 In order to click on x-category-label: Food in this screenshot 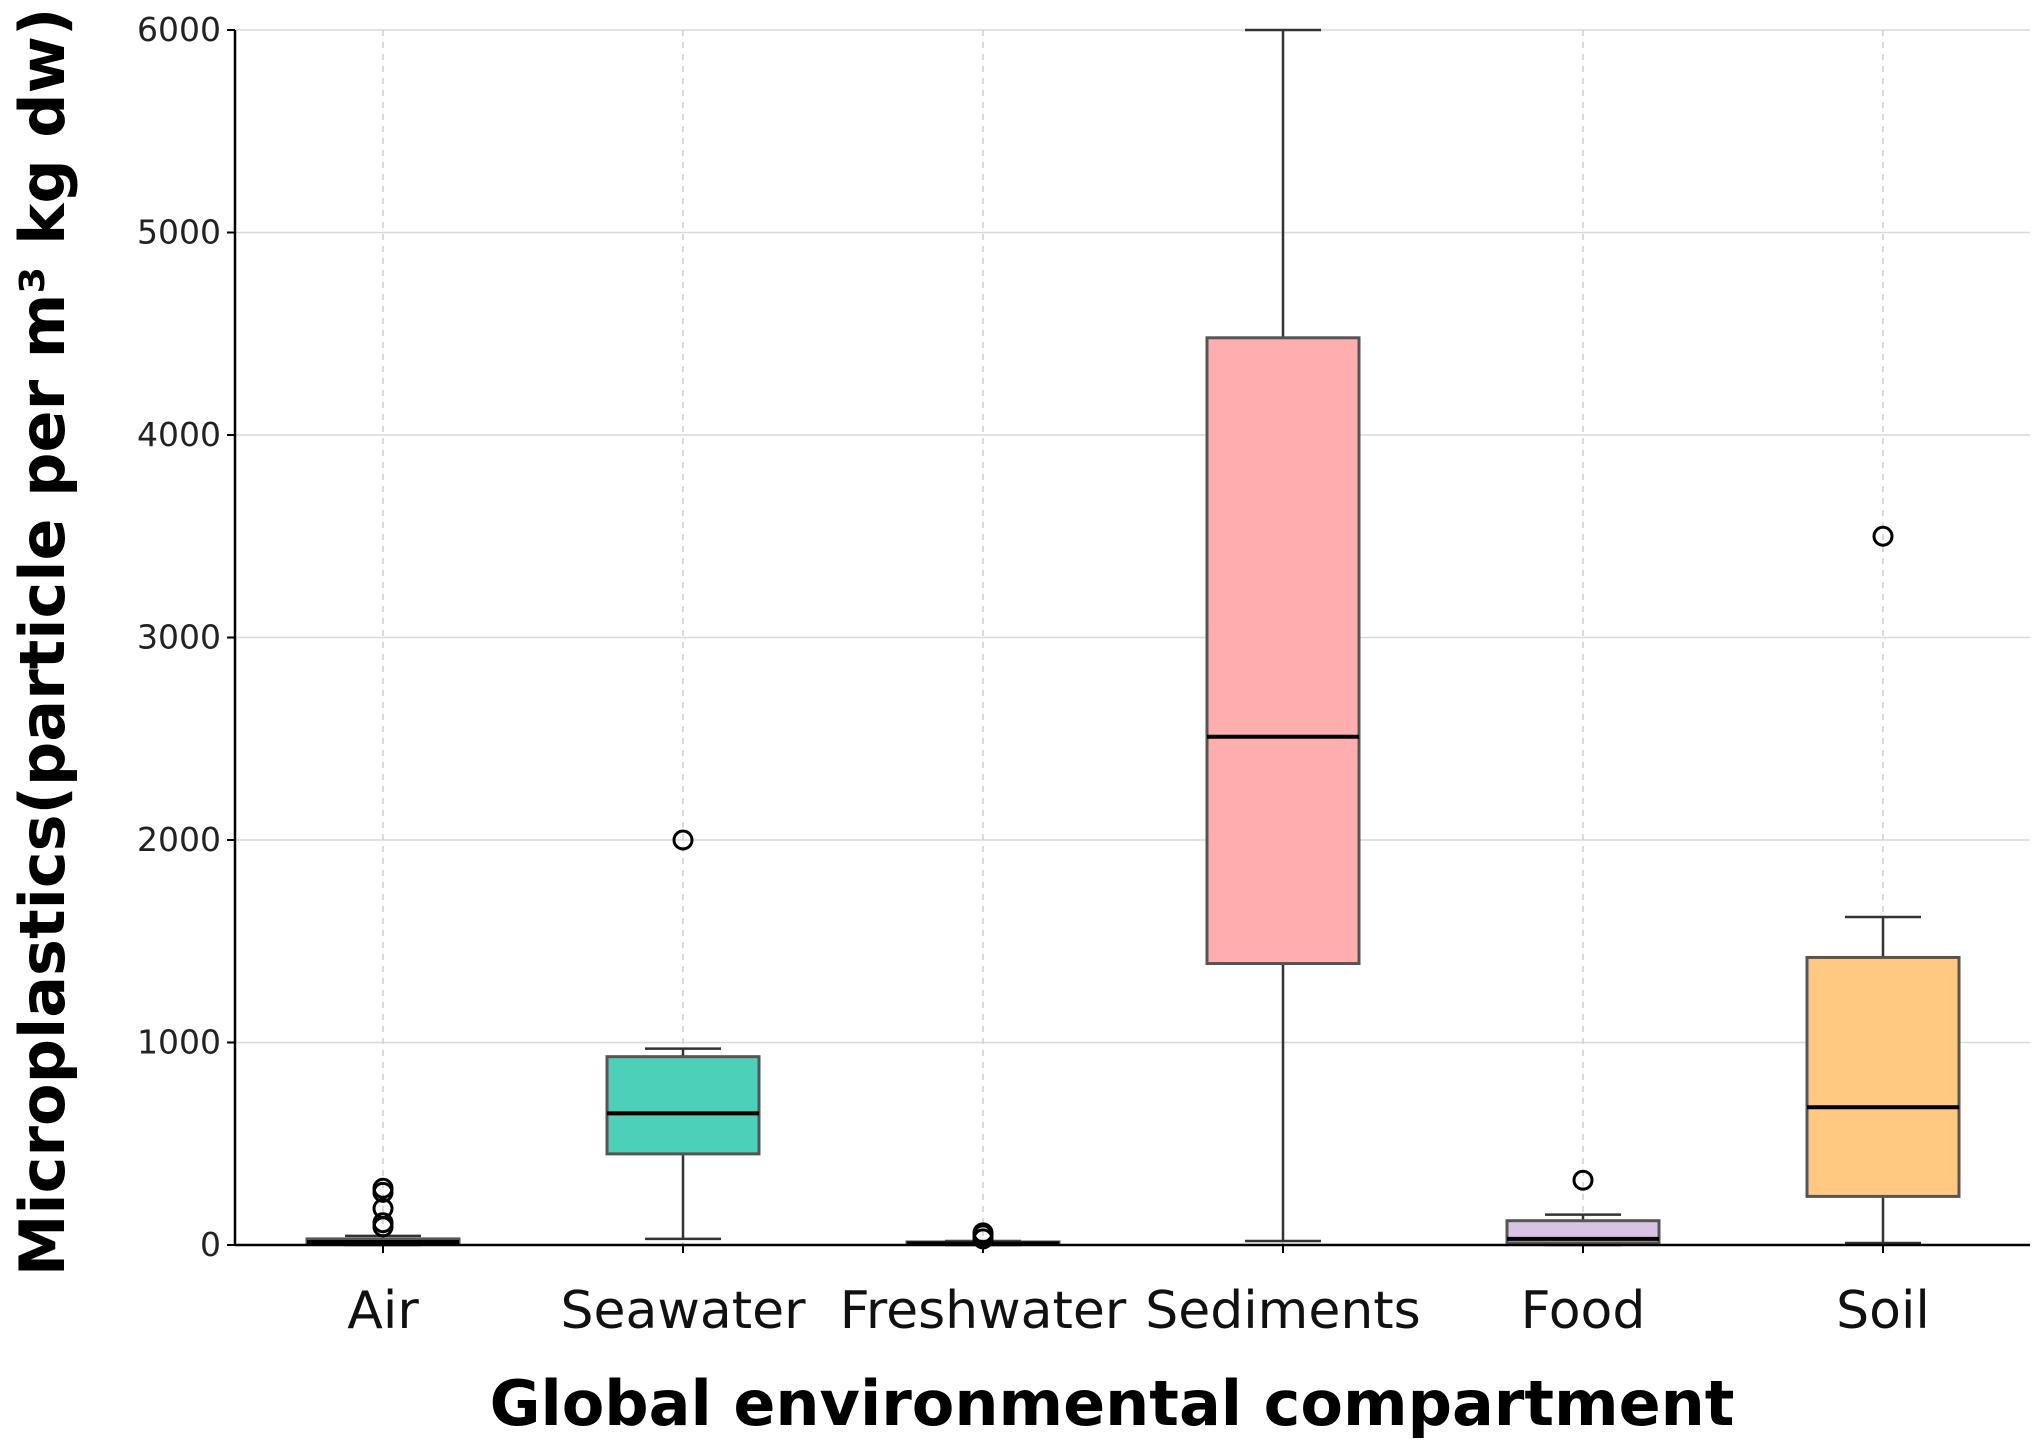, I will do `click(1583, 1311)`.